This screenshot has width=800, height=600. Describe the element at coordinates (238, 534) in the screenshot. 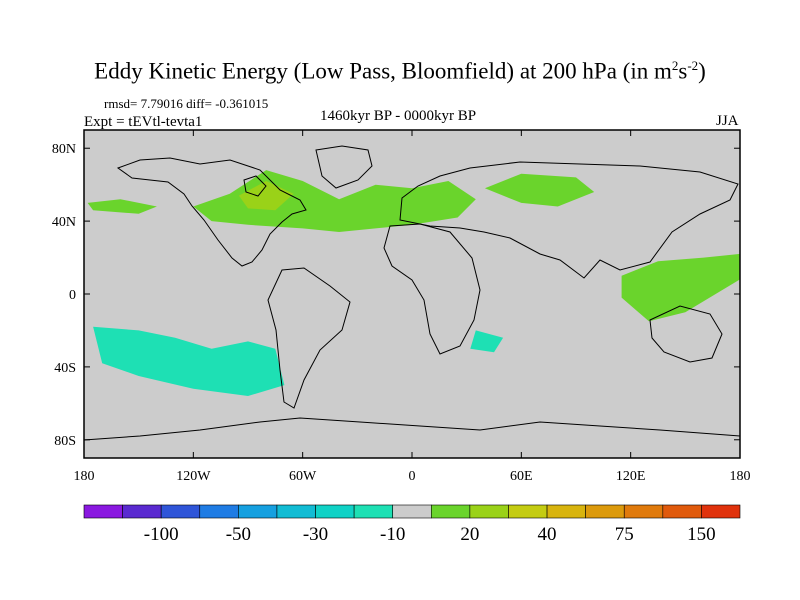

I see `colorbar-label: -50` at that location.